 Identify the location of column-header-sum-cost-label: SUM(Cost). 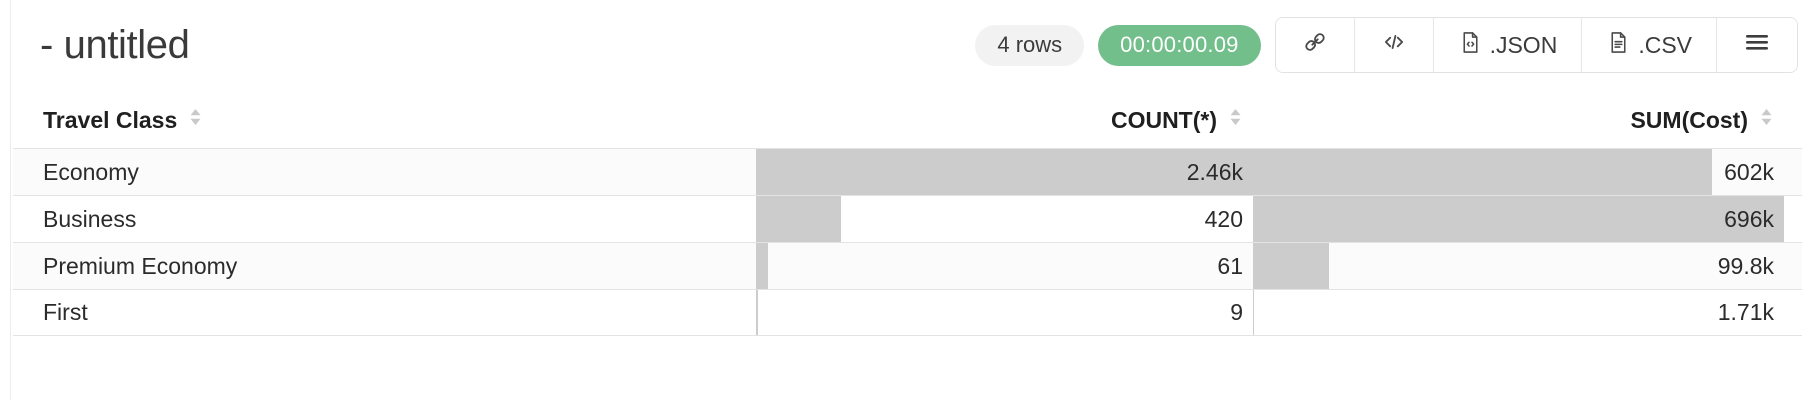
(1689, 119).